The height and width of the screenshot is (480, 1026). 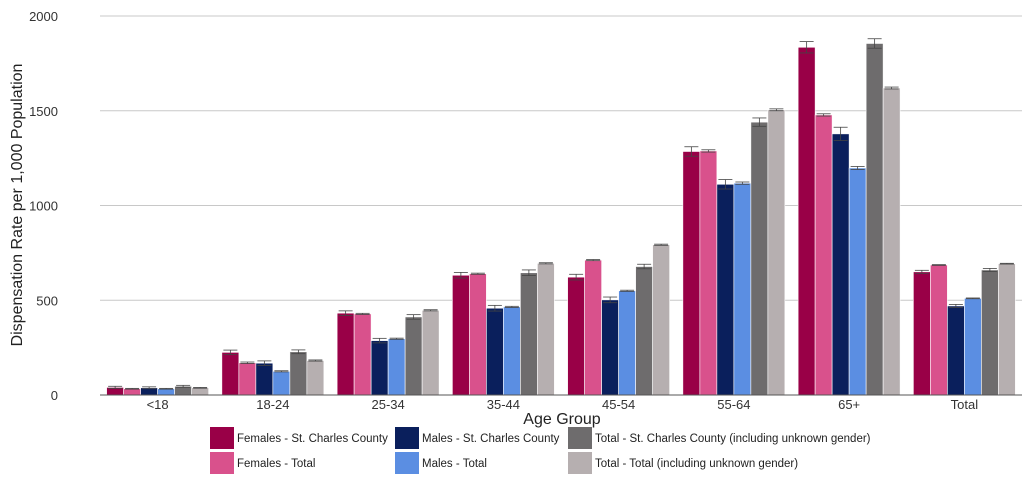 I want to click on y-tick-label: 0, so click(x=54, y=395).